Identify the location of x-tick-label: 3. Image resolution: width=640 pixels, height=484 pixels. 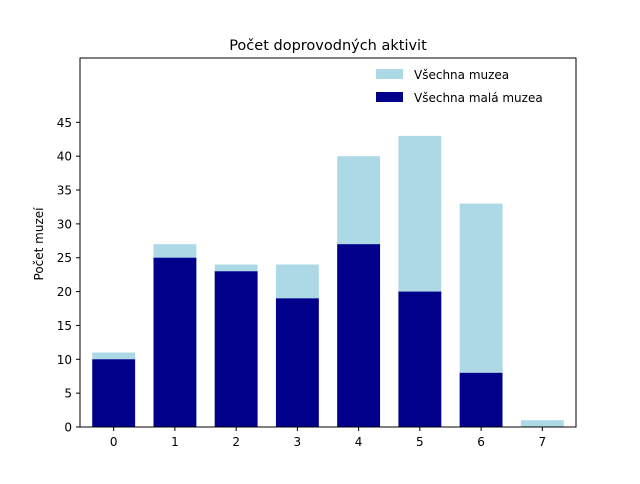
(298, 442).